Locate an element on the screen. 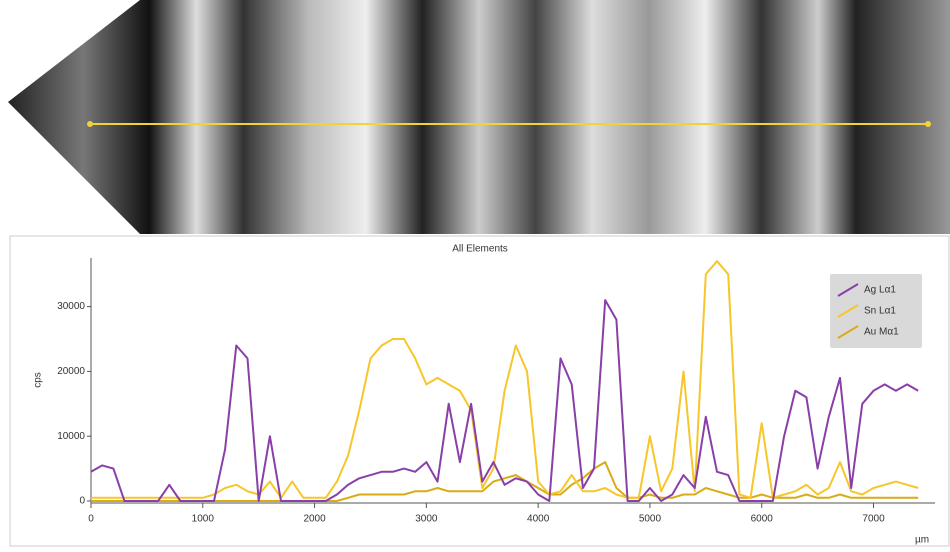 The height and width of the screenshot is (552, 950). chart-title: All Elements is located at coordinates (480, 249).